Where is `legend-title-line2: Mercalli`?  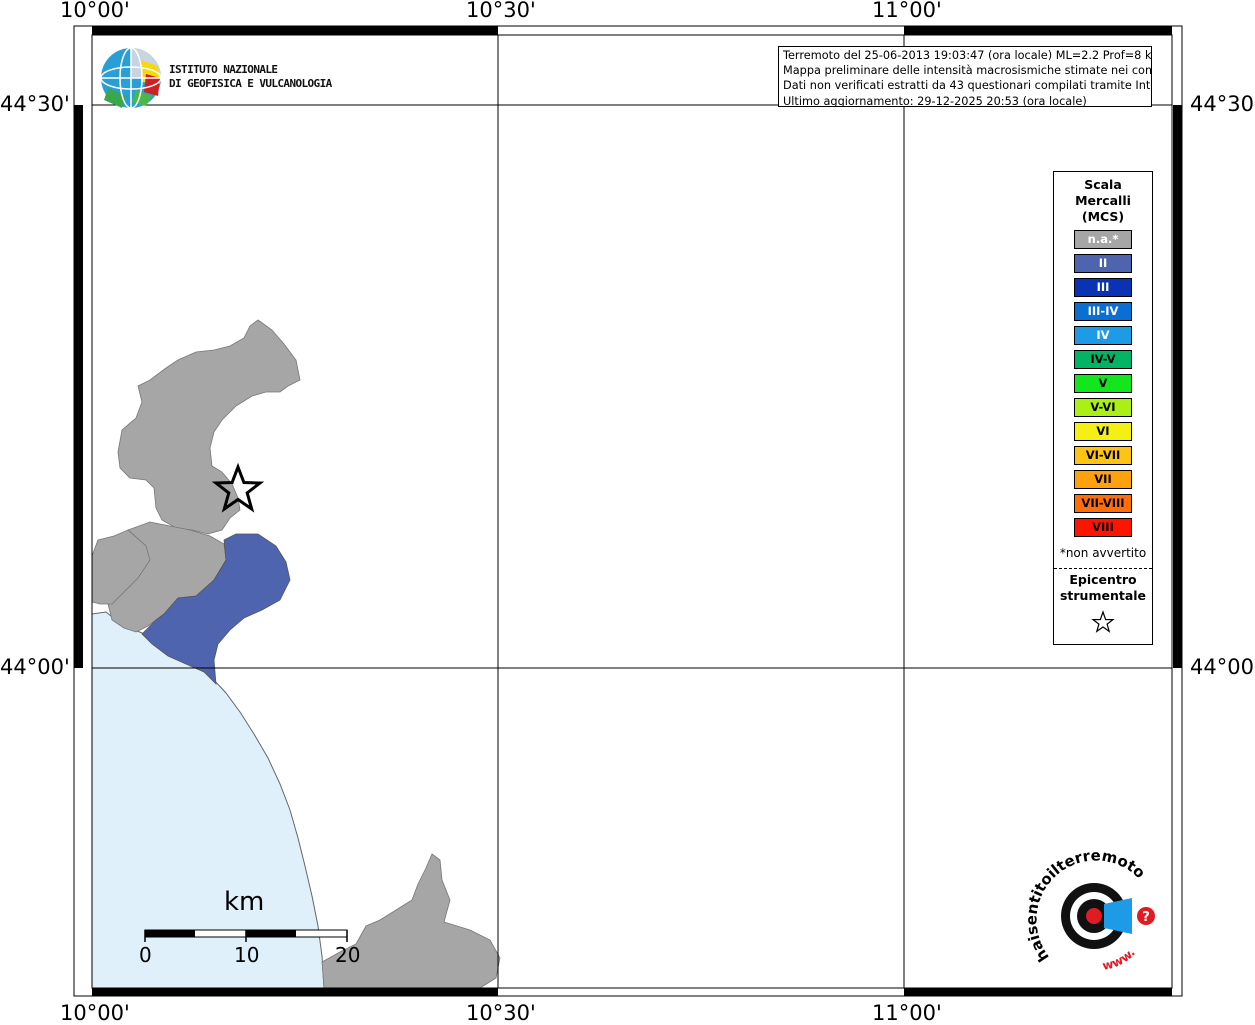 legend-title-line2: Mercalli is located at coordinates (1103, 200).